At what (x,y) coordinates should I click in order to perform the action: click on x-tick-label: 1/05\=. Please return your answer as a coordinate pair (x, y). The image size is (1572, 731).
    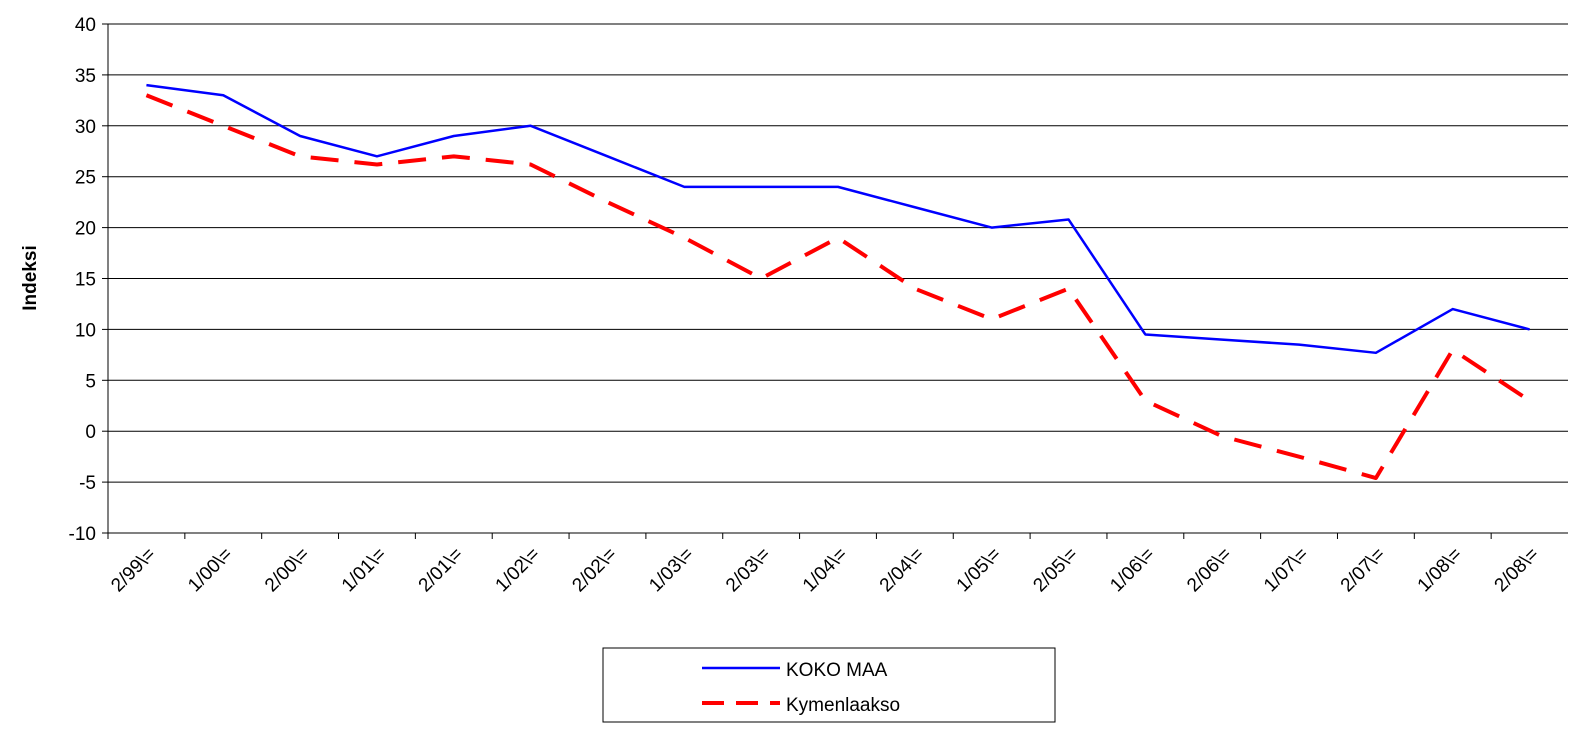
    Looking at the image, I should click on (979, 570).